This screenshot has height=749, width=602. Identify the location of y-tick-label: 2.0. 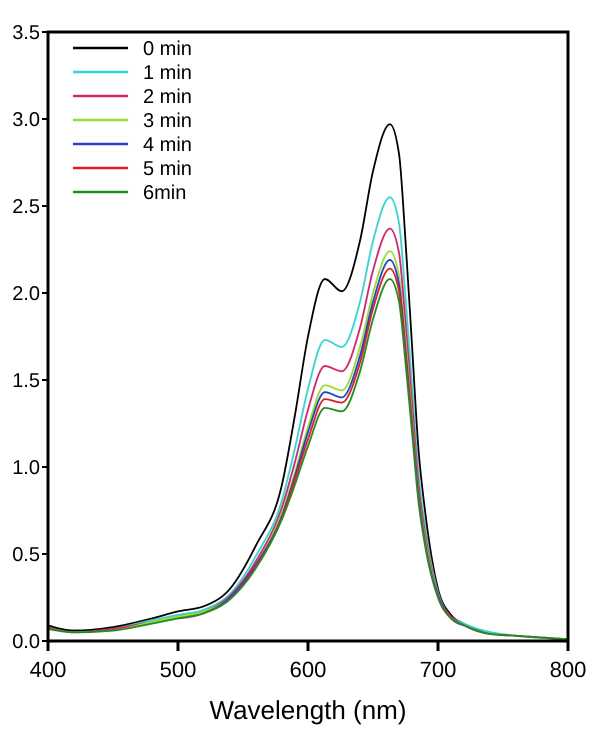
(26, 294).